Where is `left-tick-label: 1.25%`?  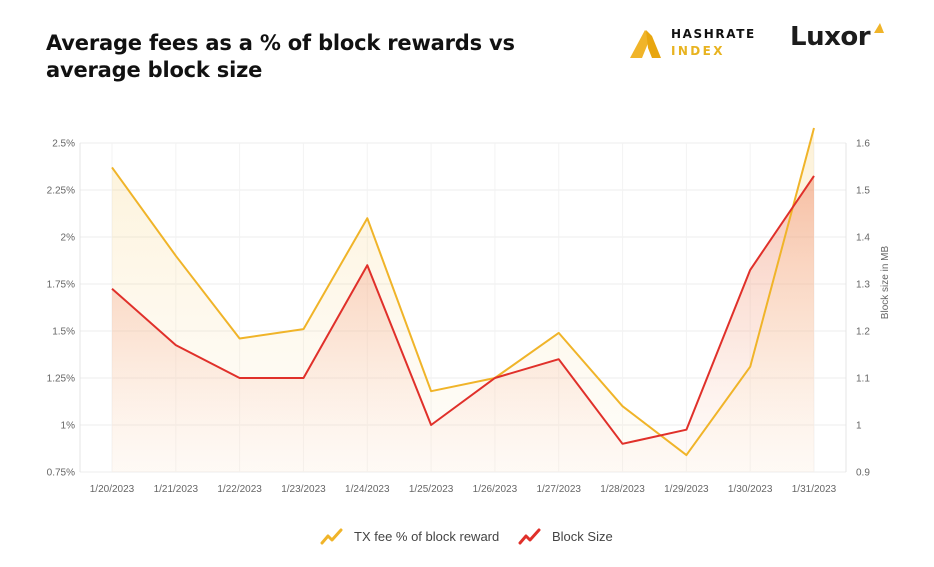 left-tick-label: 1.25% is located at coordinates (61, 379).